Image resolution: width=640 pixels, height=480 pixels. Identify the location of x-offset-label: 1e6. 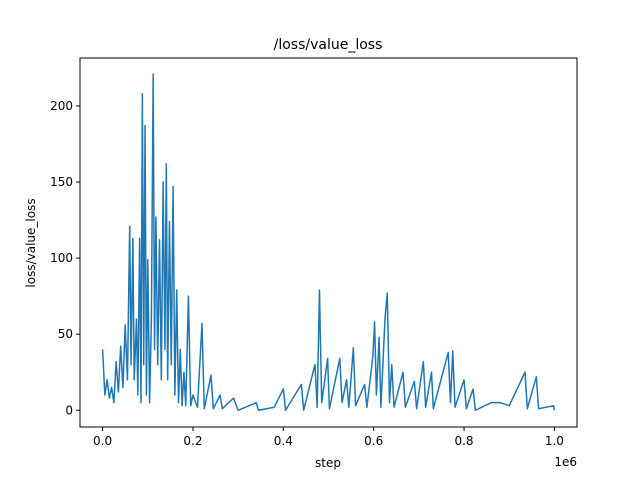
(565, 462).